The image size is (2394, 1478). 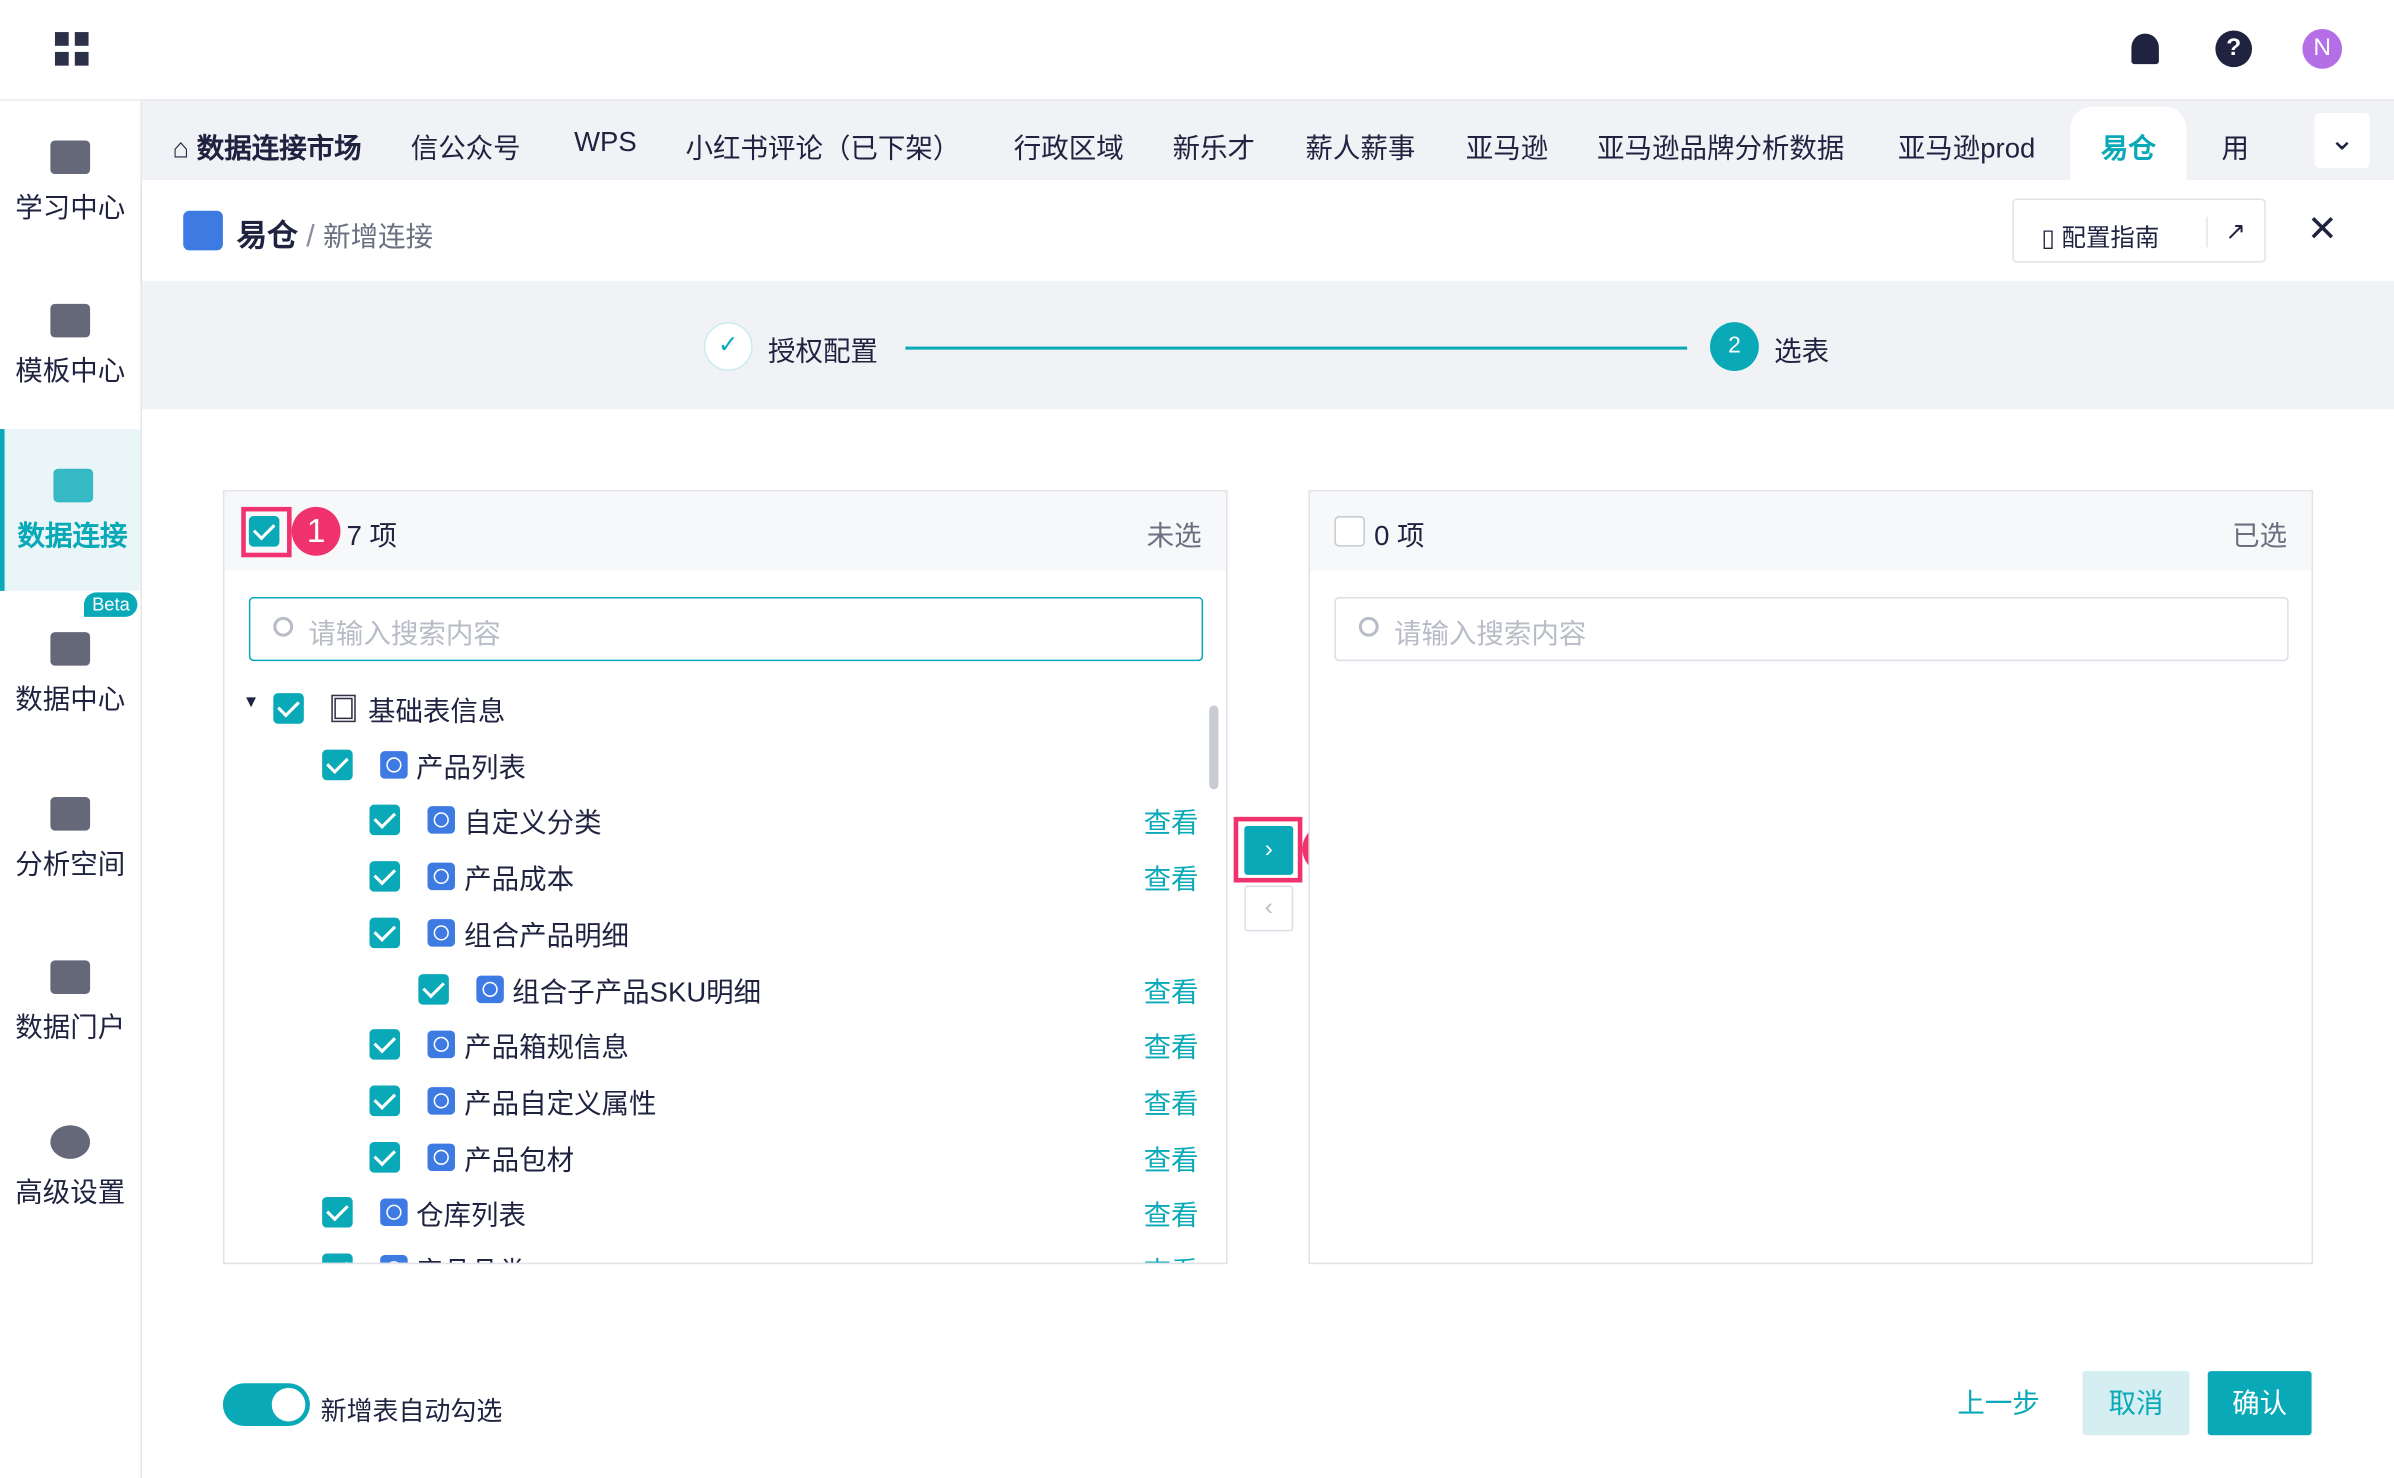 What do you see at coordinates (335, 233) in the screenshot?
I see `breadcrumb: 易仓 / 新增连接` at bounding box center [335, 233].